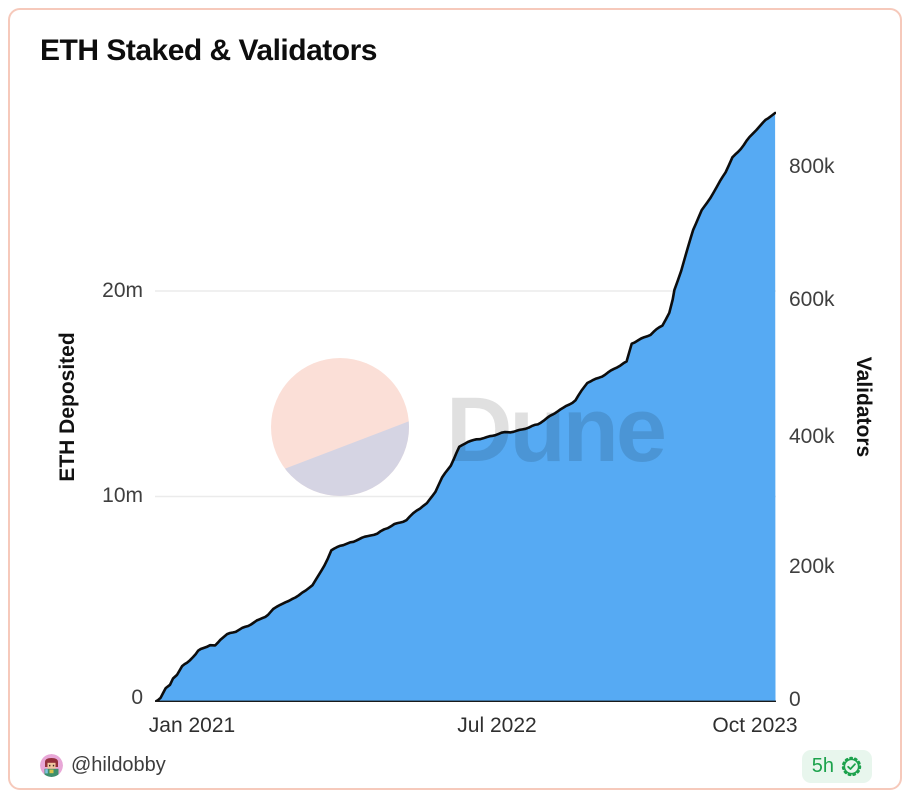 This screenshot has height=802, width=914. What do you see at coordinates (822, 766) in the screenshot?
I see `data-age-label: 5h` at bounding box center [822, 766].